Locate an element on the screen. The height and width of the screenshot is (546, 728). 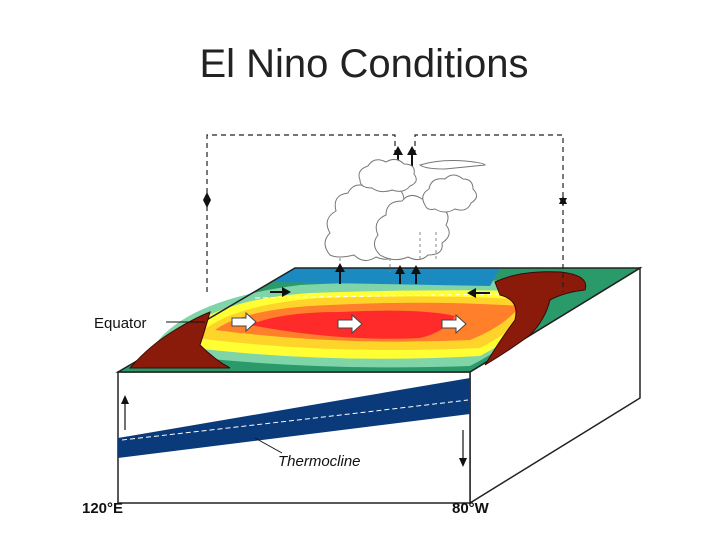
warm-current-arrows is located at coordinates (349, 323).